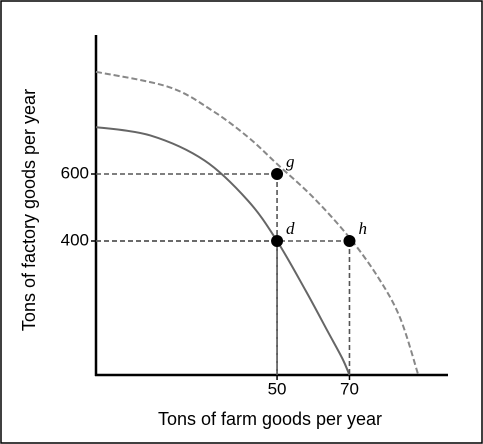 This screenshot has height=444, width=483. I want to click on point-label: g, so click(290, 161).